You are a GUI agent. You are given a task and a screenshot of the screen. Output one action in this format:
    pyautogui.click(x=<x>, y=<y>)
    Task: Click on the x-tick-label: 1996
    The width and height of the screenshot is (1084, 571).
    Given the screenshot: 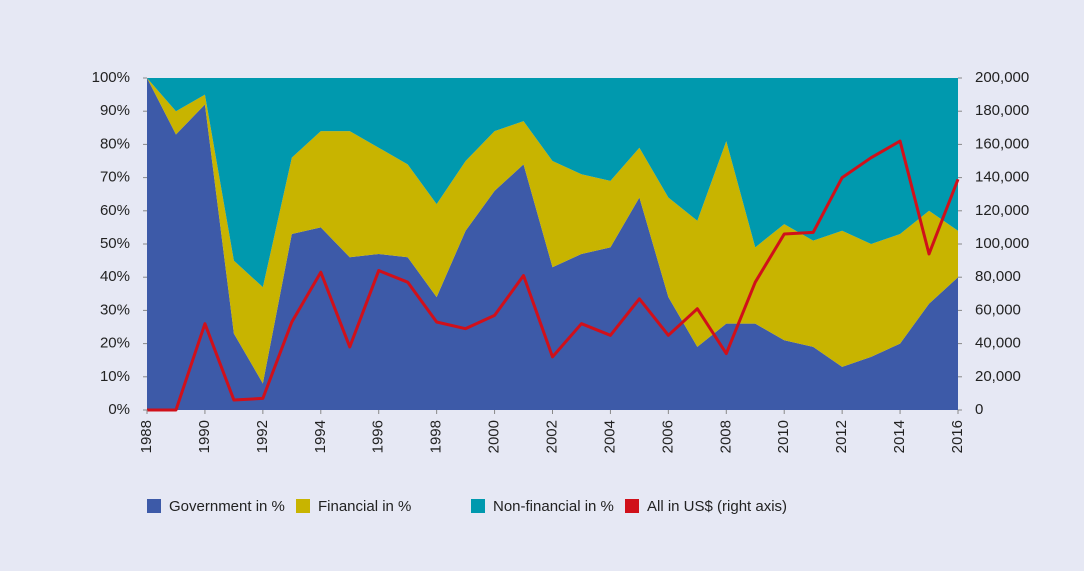 What is the action you would take?
    pyautogui.click(x=378, y=436)
    